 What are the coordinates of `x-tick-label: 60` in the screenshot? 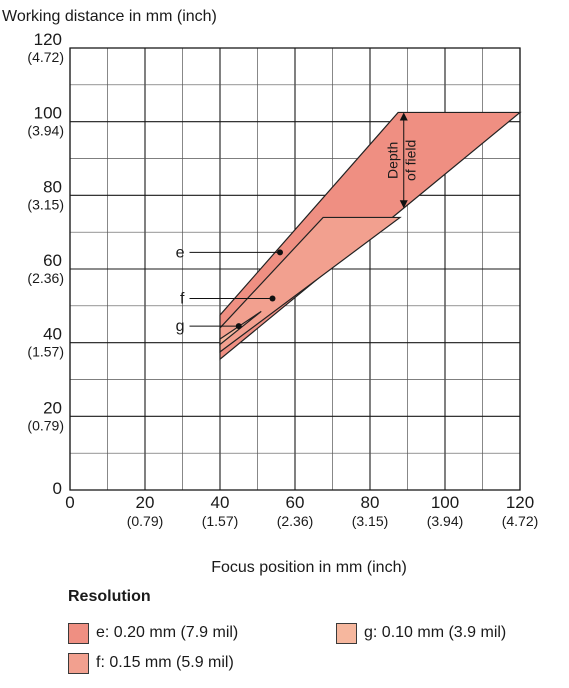 It's located at (295, 502).